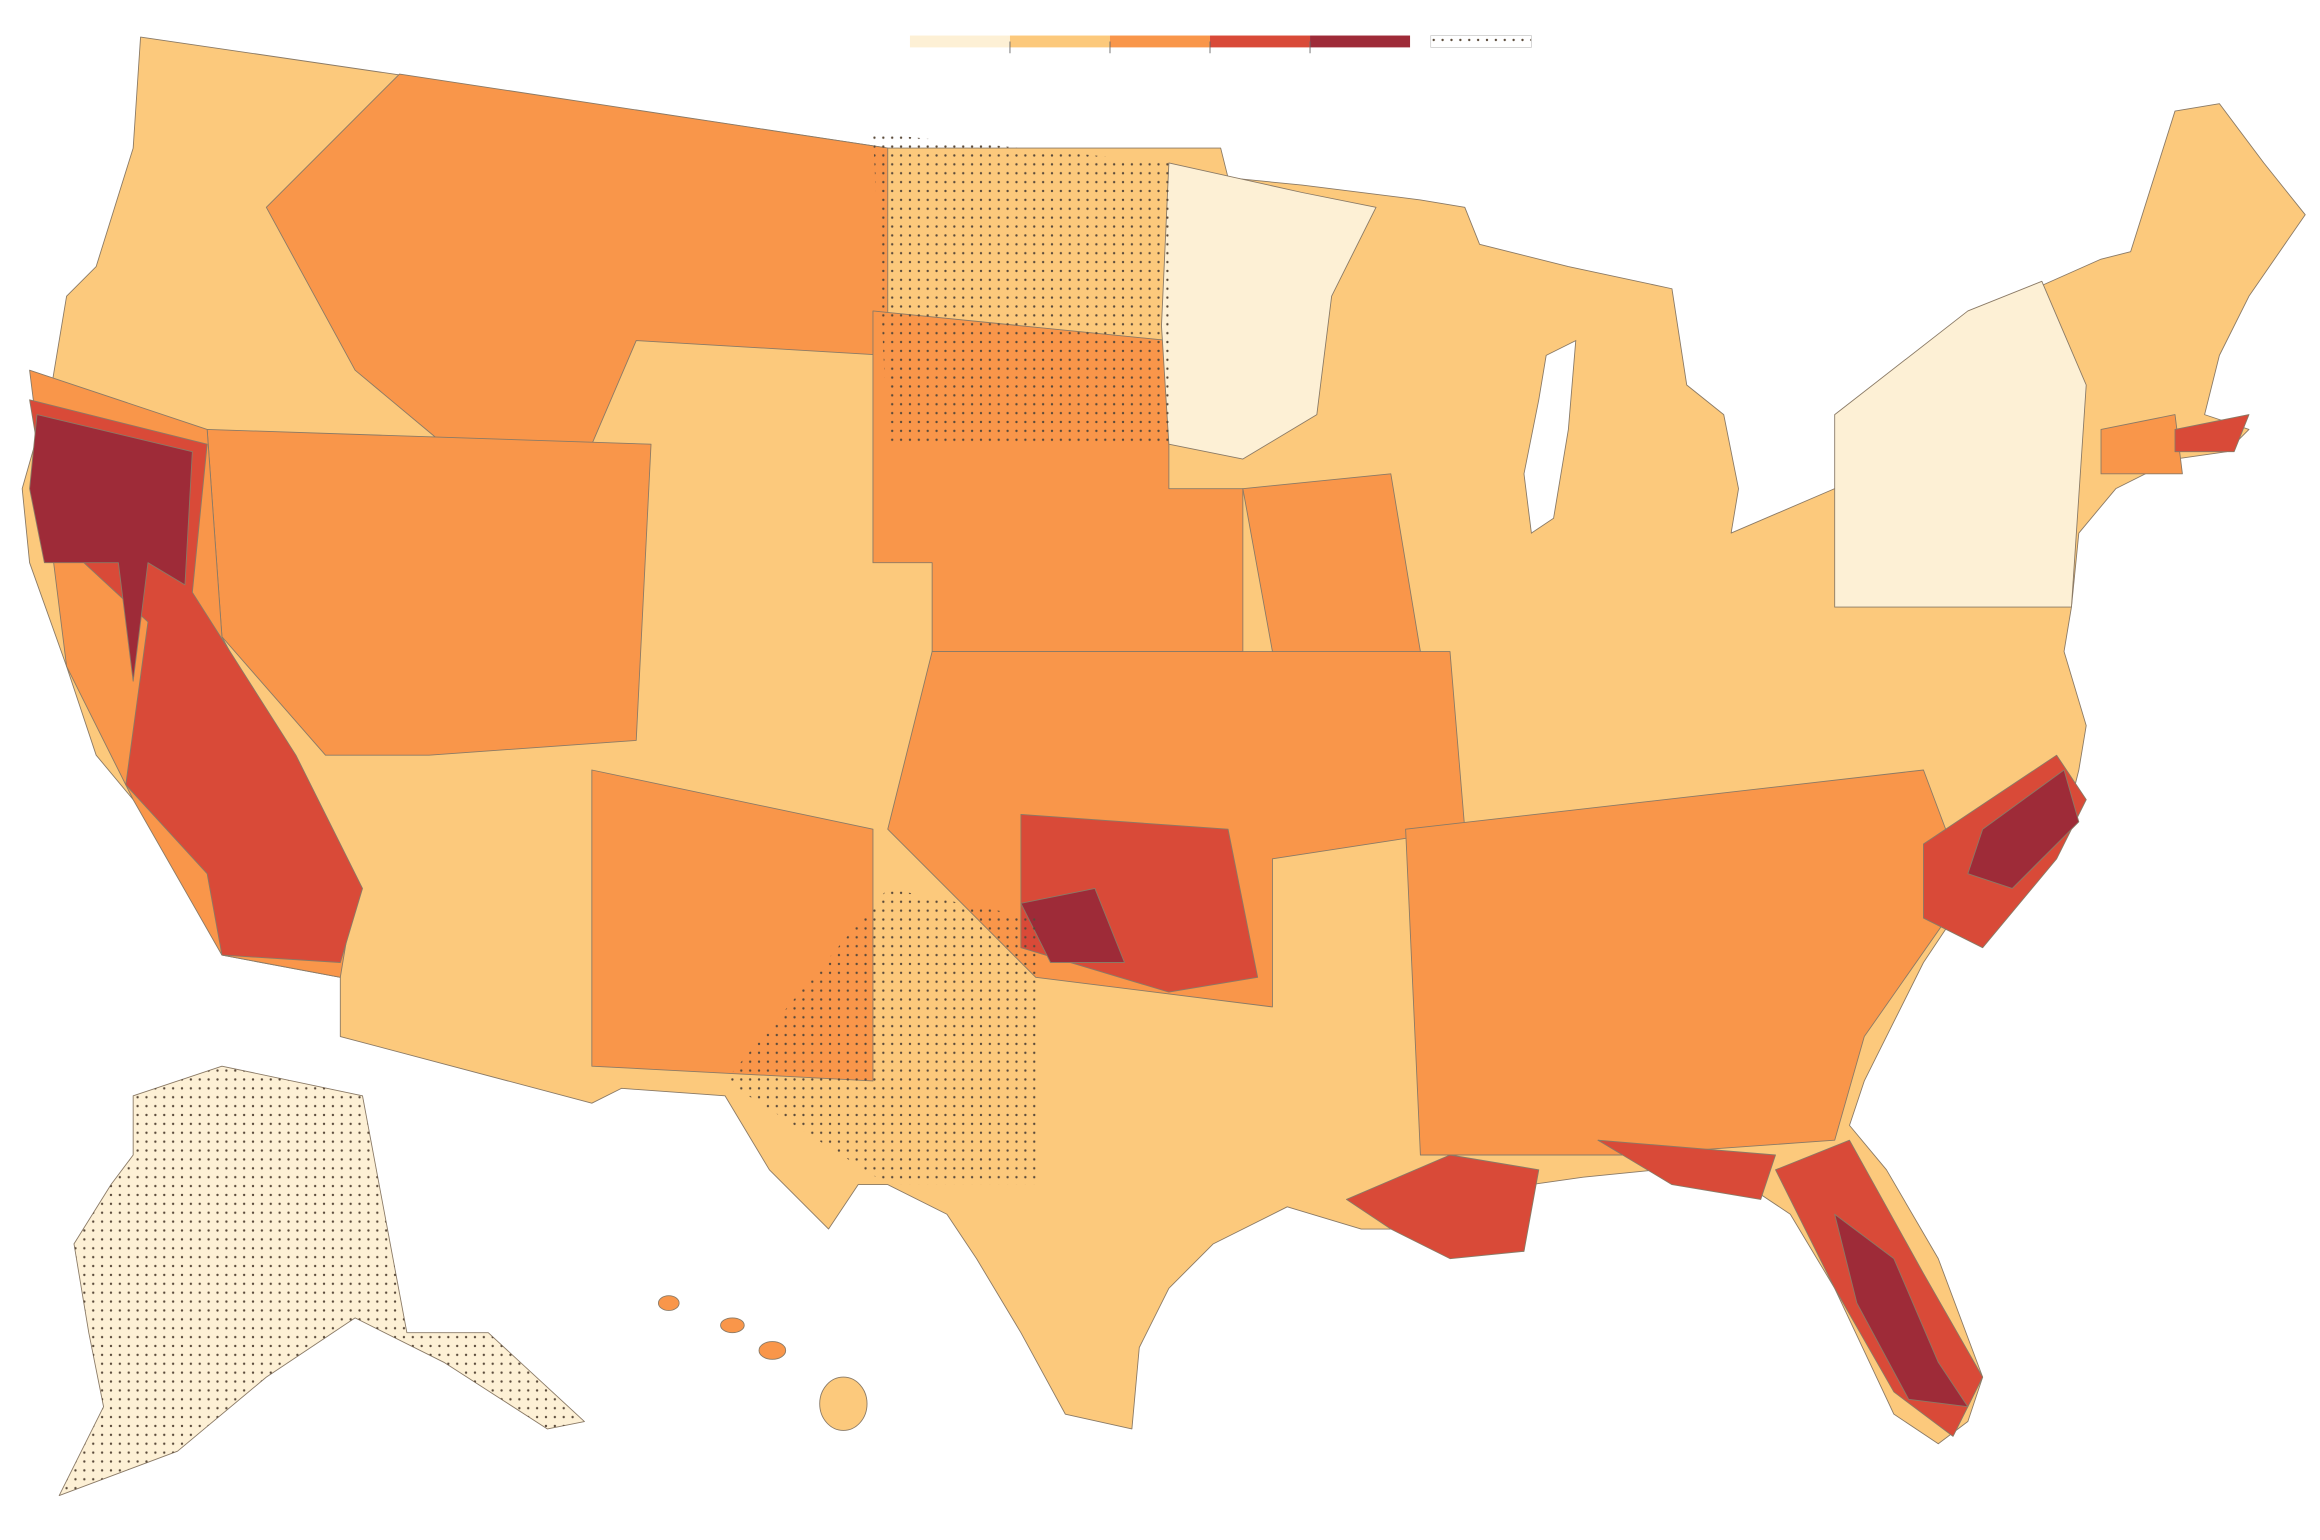 This screenshot has height=1540, width=2320. I want to click on no-data-dakotas, so click(1020, 289).